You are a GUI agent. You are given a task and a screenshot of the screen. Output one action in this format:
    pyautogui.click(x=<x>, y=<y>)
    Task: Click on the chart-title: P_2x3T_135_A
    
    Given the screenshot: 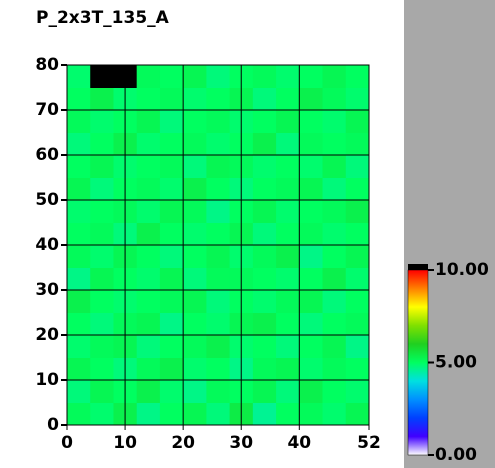 What is the action you would take?
    pyautogui.click(x=103, y=18)
    